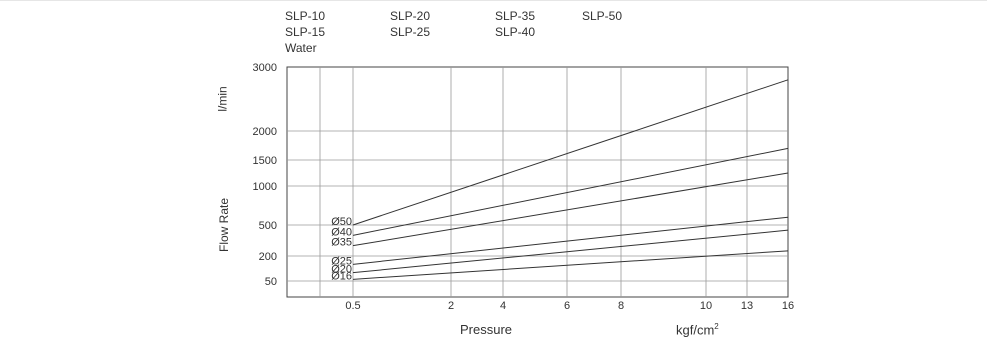 This screenshot has height=340, width=987. Describe the element at coordinates (567, 306) in the screenshot. I see `x-tick-label: 6` at that location.